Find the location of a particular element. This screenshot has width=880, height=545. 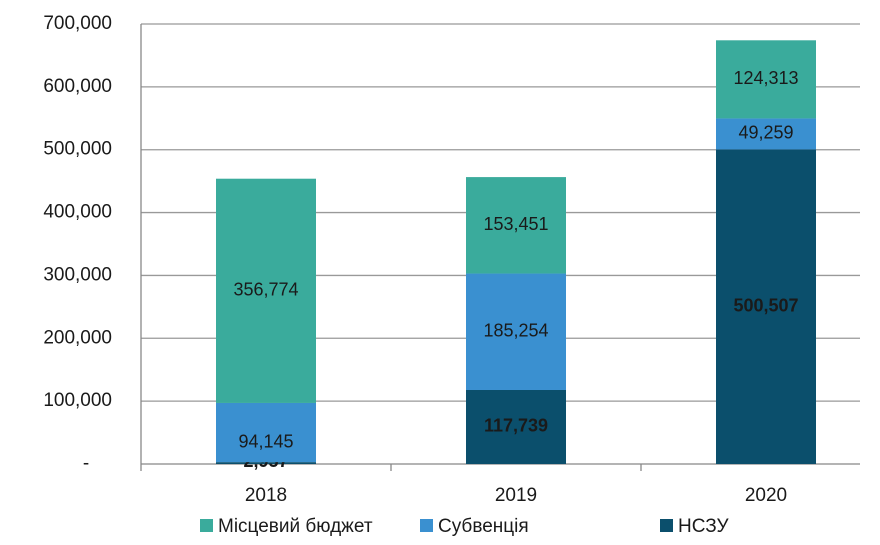

data-label: 500,507 is located at coordinates (765, 305).